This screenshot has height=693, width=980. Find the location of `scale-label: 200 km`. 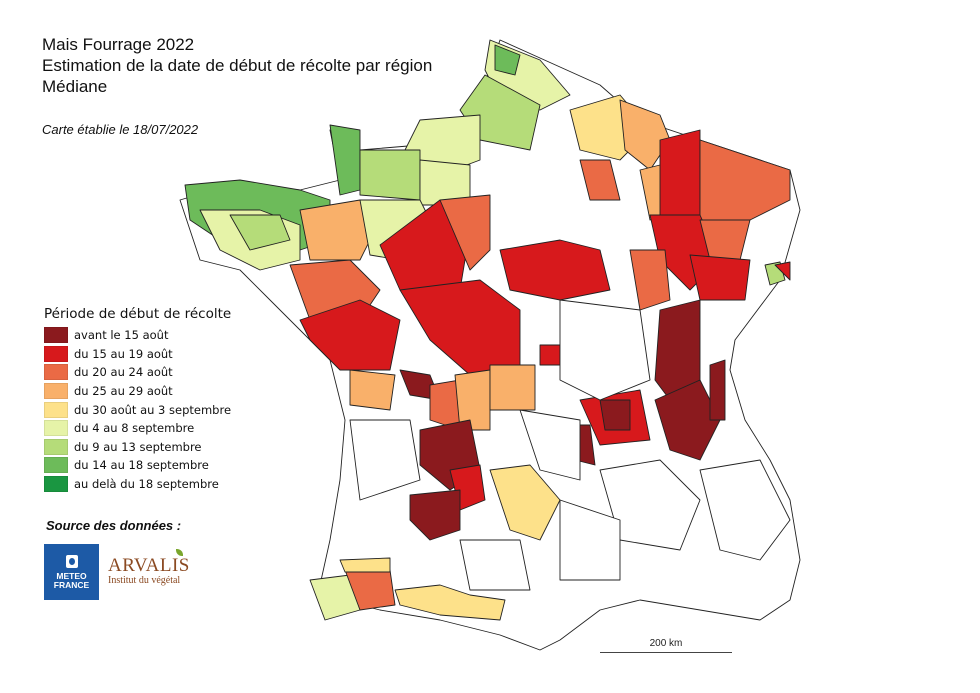

scale-label: 200 km is located at coordinates (666, 643).